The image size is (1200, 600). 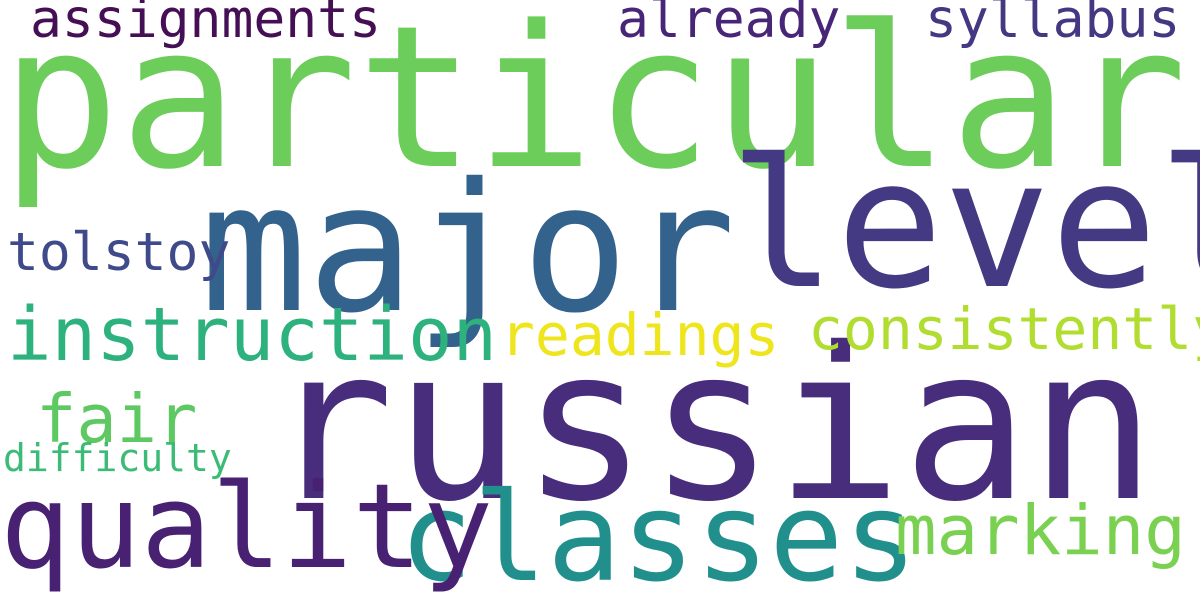 What do you see at coordinates (247, 526) in the screenshot?
I see `word-quality: quality` at bounding box center [247, 526].